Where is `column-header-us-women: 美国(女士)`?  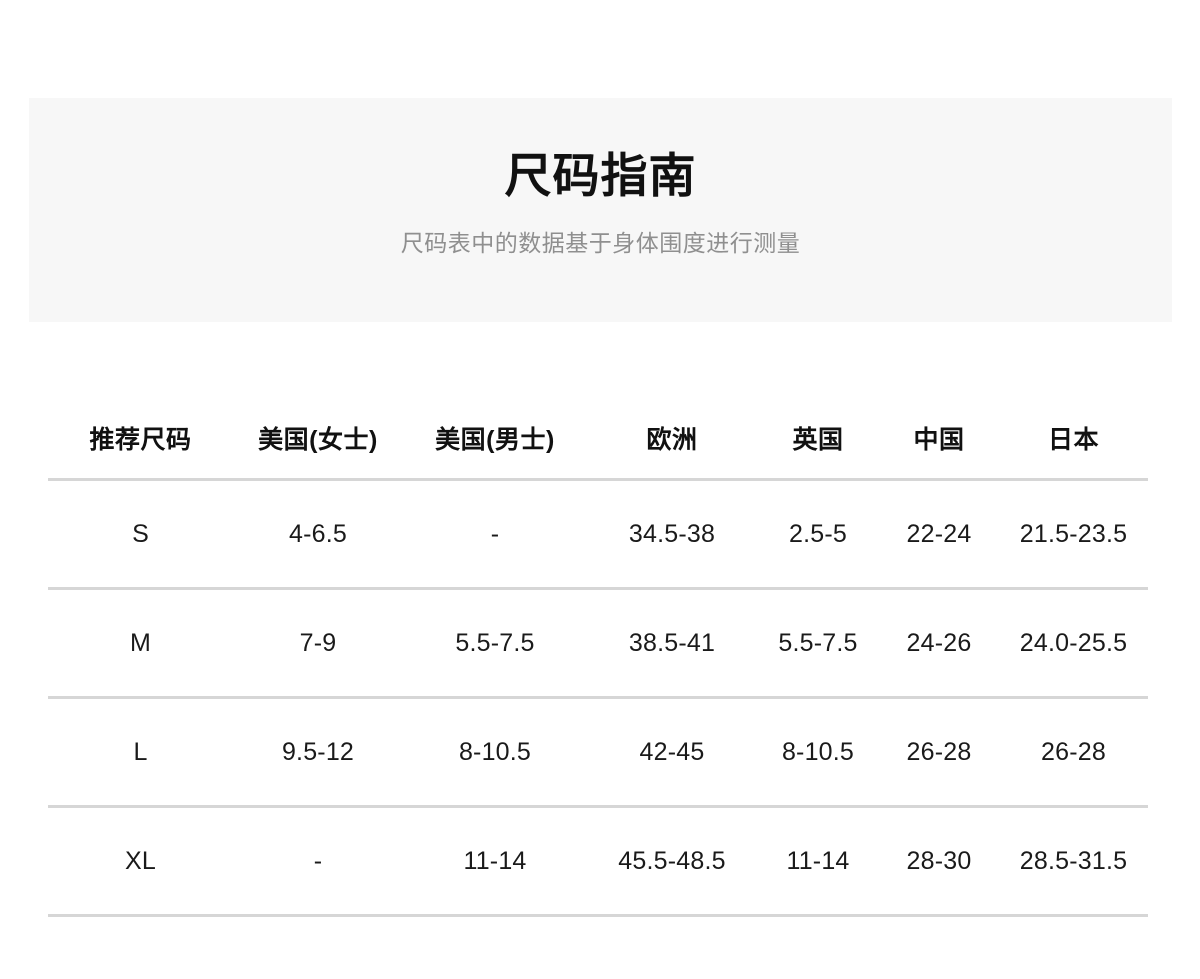 column-header-us-women: 美国(女士) is located at coordinates (318, 440).